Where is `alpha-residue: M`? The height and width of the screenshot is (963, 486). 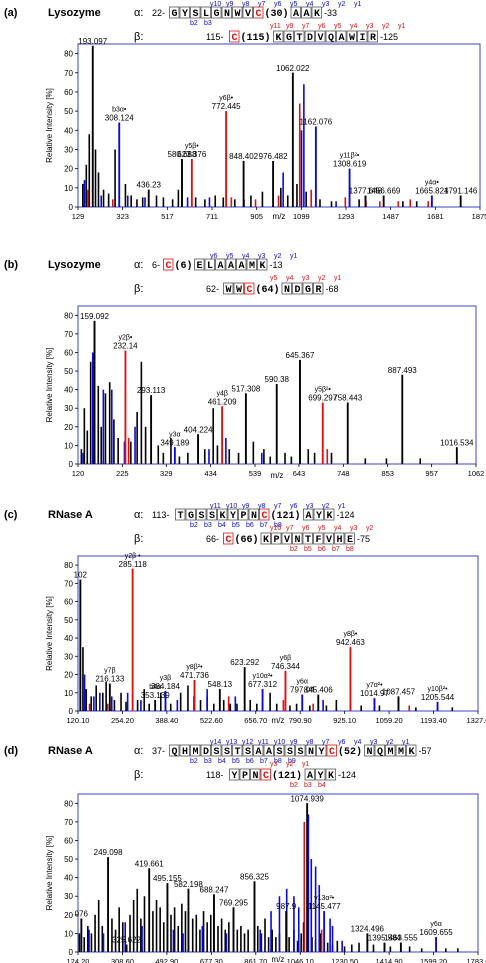 alpha-residue: M is located at coordinates (401, 752).